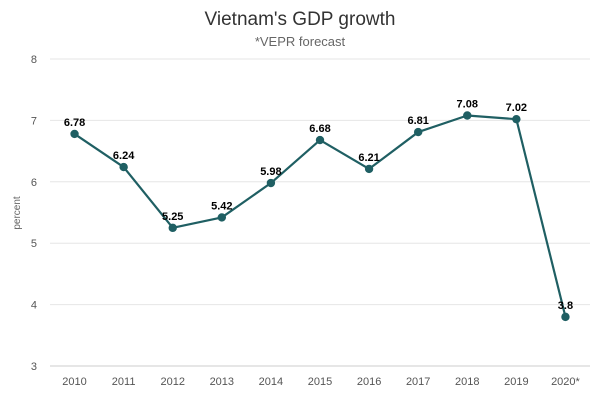  What do you see at coordinates (222, 382) in the screenshot?
I see `x-tick-label: 2013` at bounding box center [222, 382].